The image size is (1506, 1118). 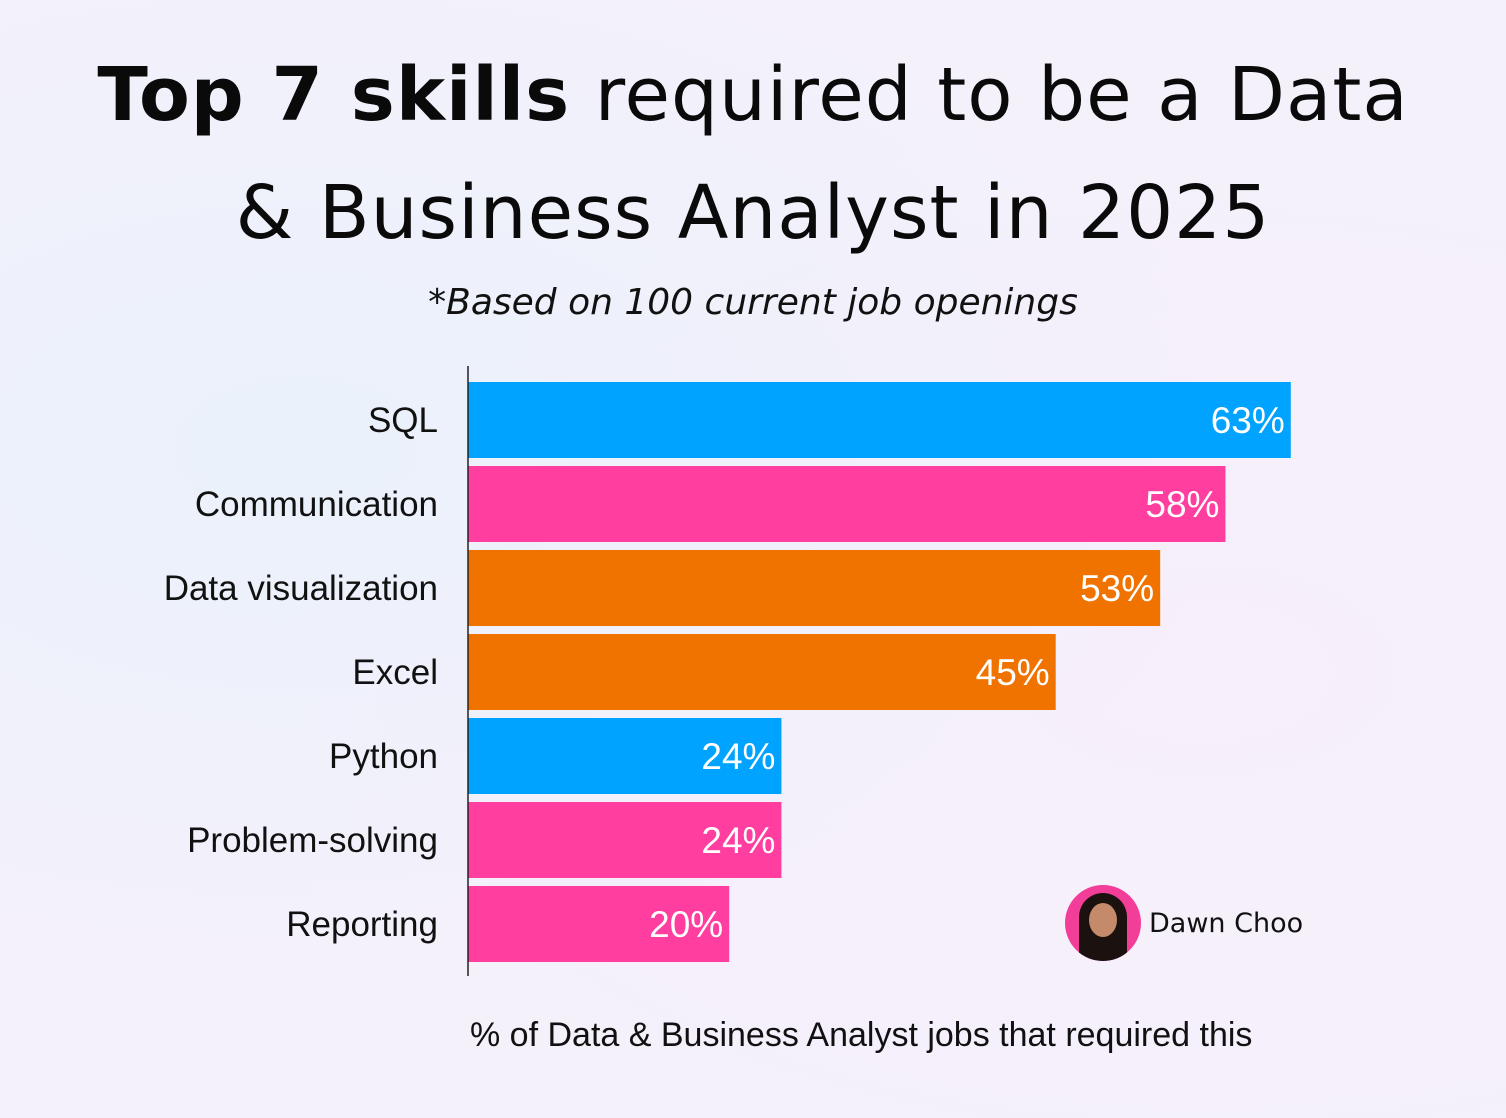 I want to click on bar-problem-solving, so click(x=625, y=840).